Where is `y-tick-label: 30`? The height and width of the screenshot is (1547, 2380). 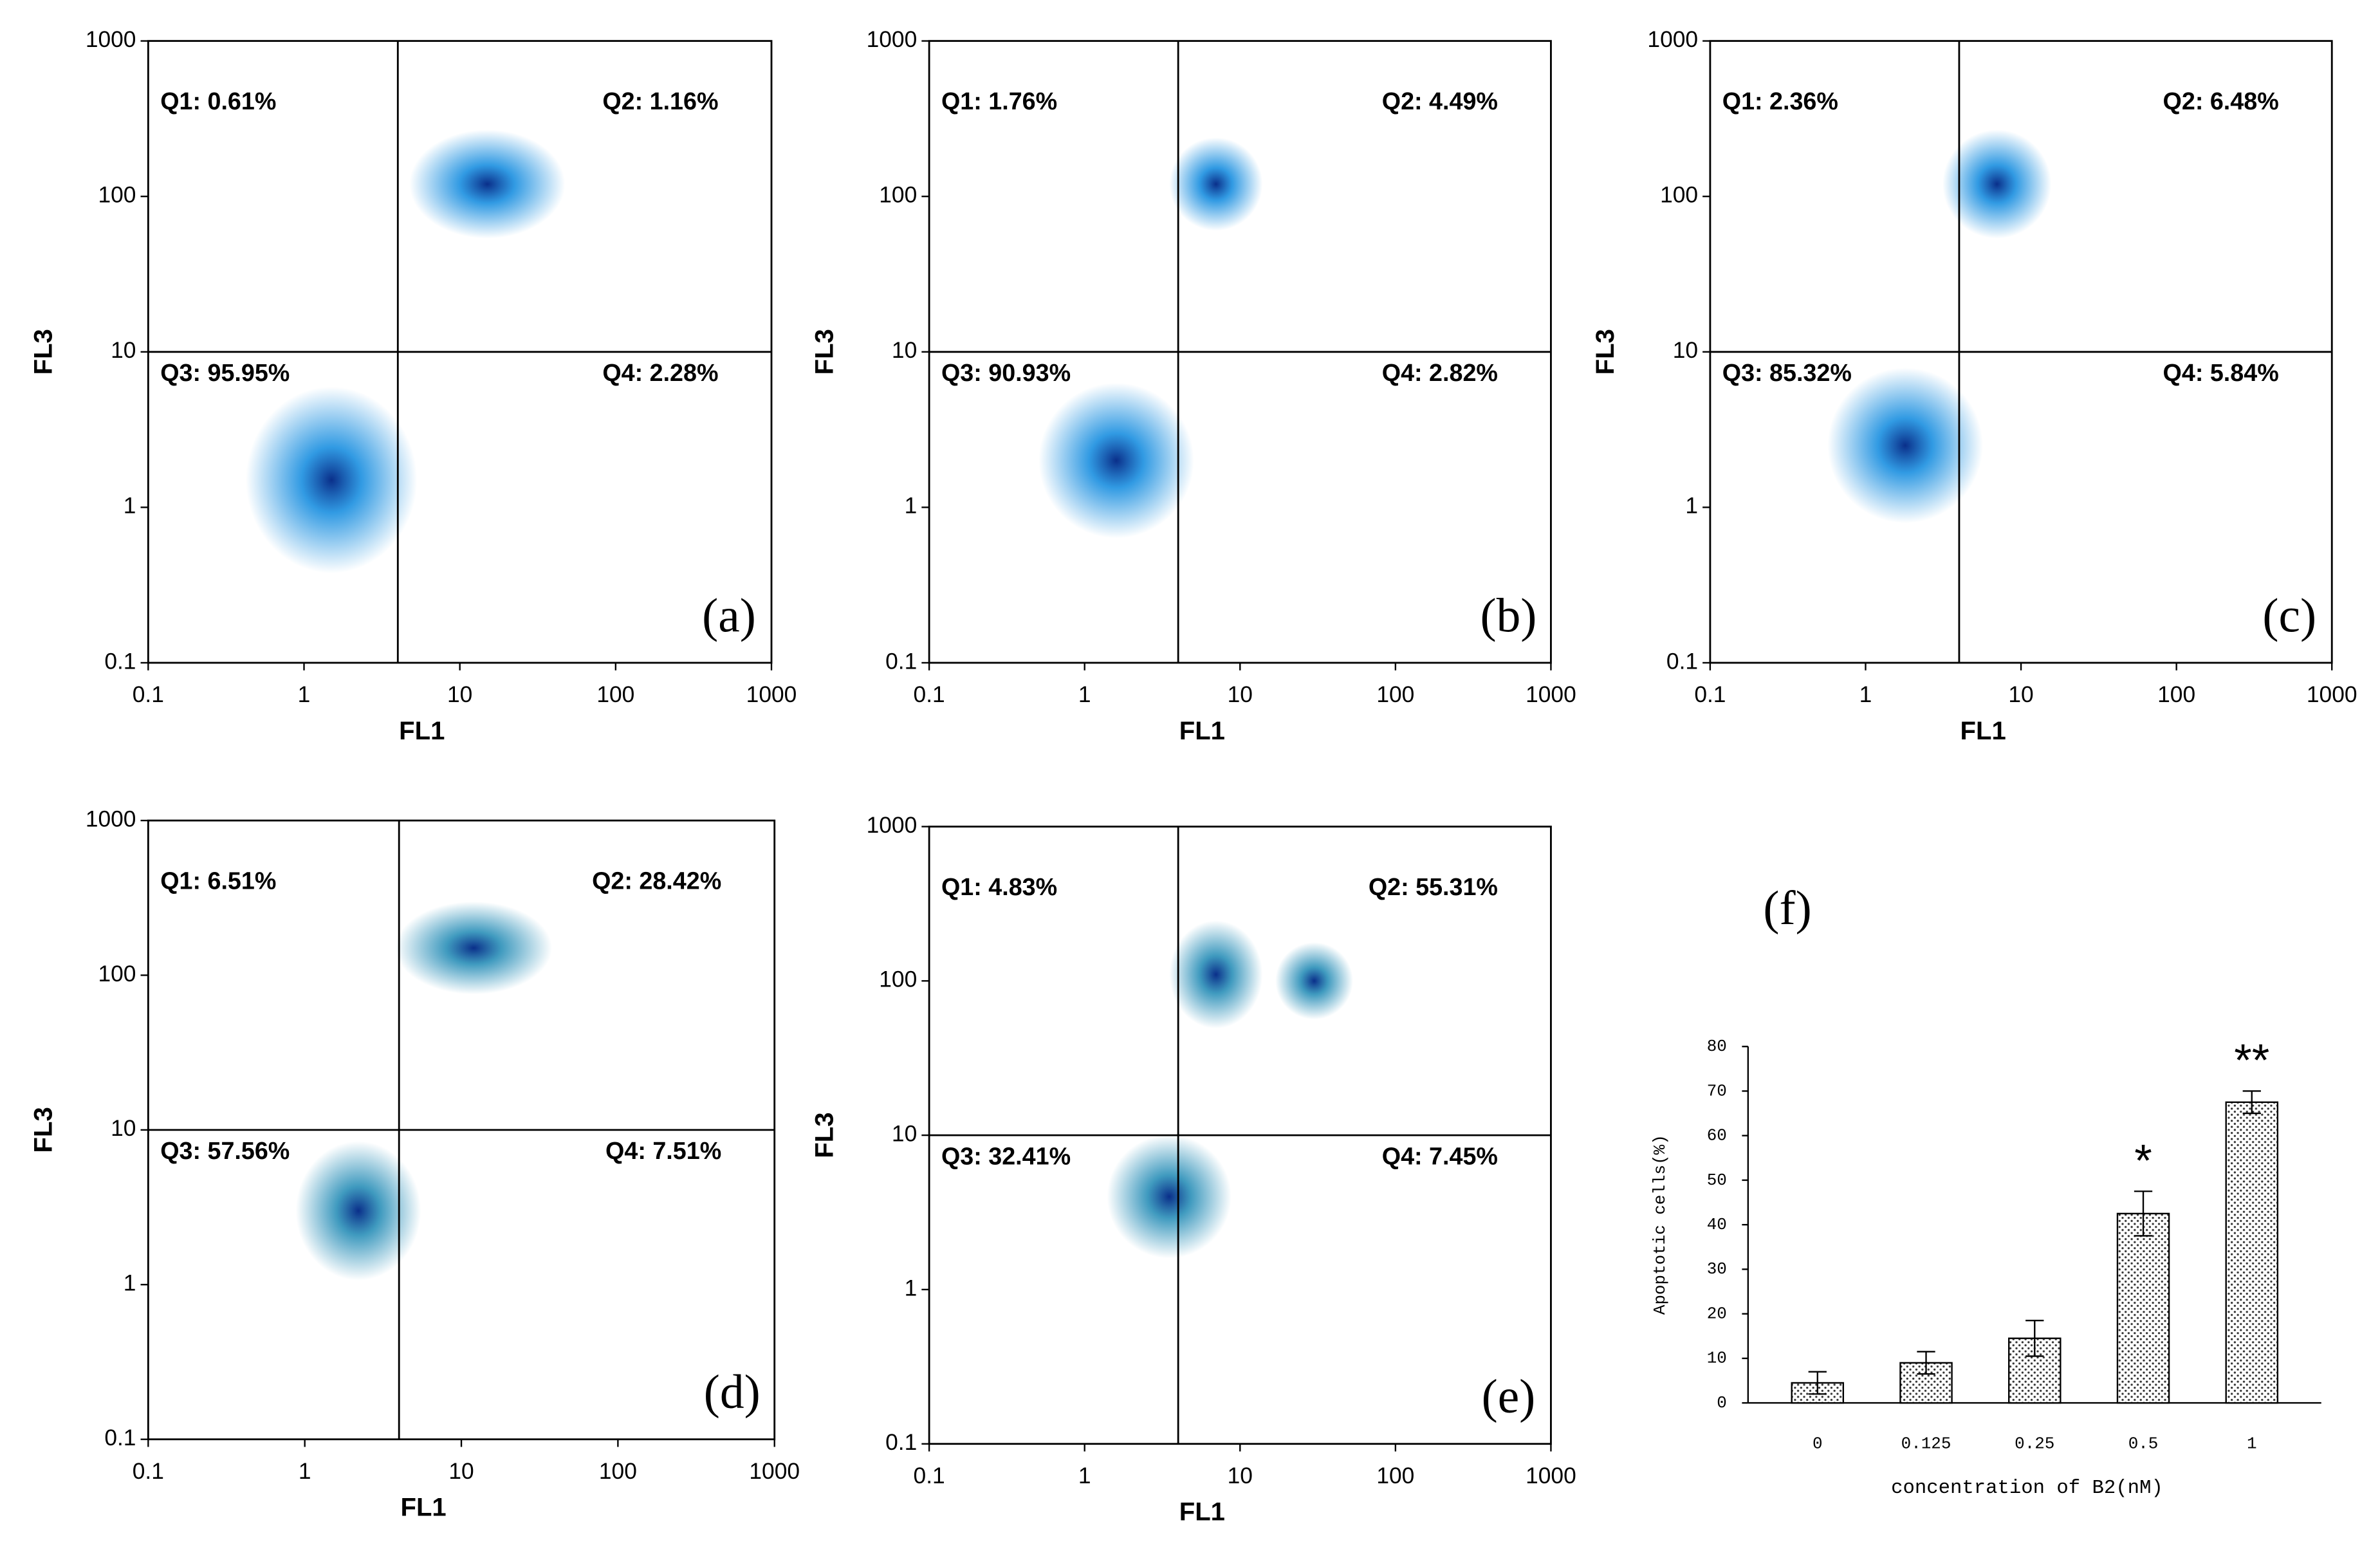 y-tick-label: 30 is located at coordinates (1717, 1269).